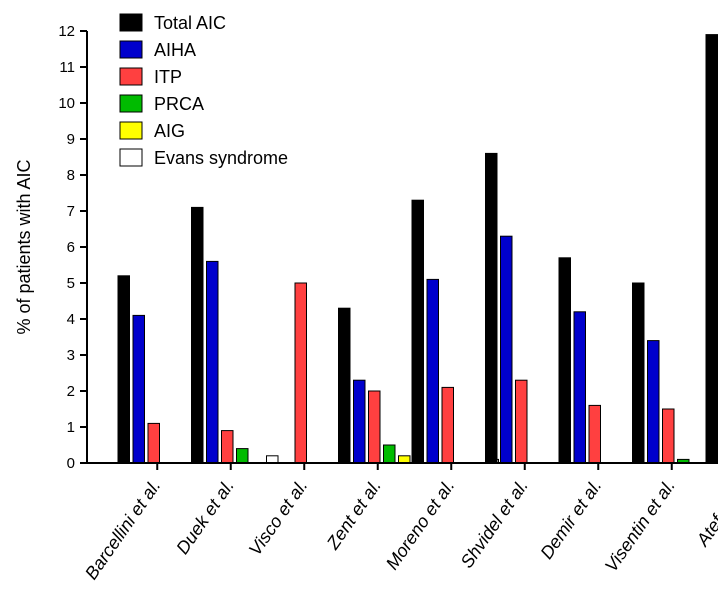 Image resolution: width=718 pixels, height=589 pixels. I want to click on x-category-label: Visentin et al., so click(640, 526).